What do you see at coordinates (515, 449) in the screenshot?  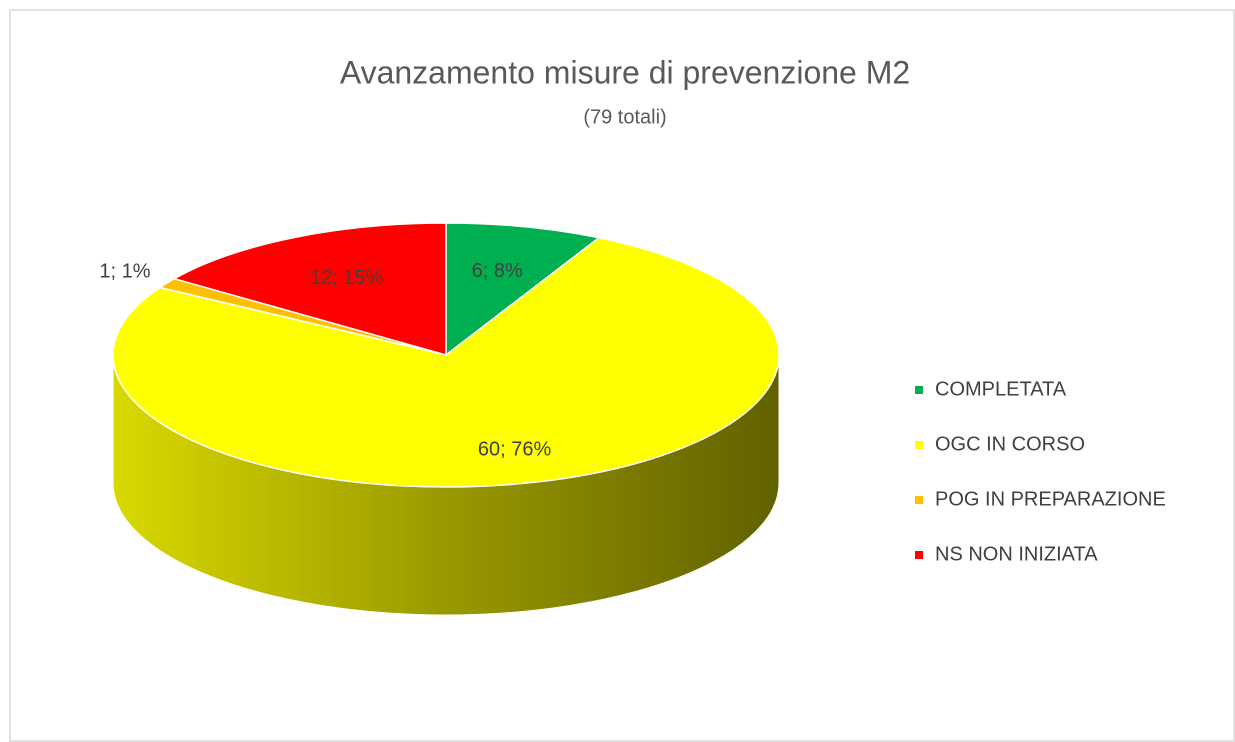 I see `data-label: 60; 76%` at bounding box center [515, 449].